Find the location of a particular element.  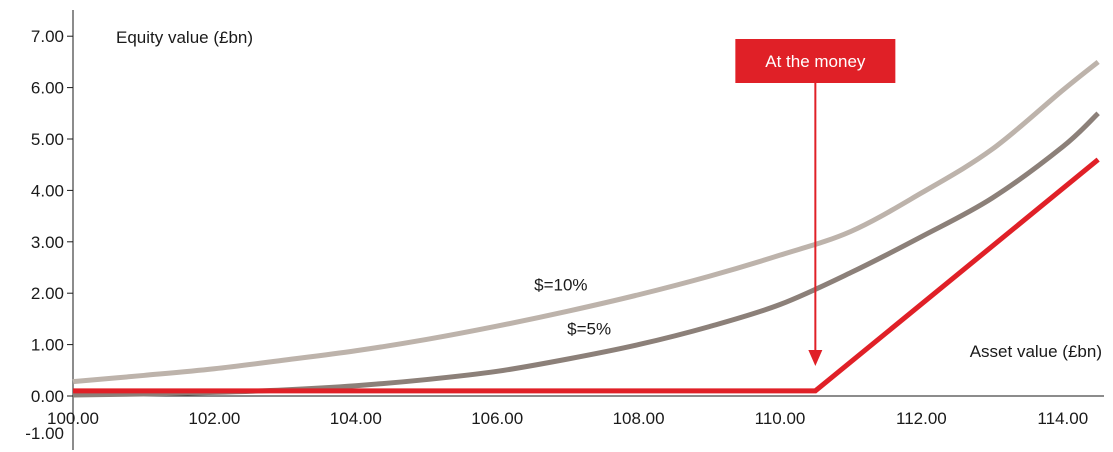

y-tick-label: 5.00 is located at coordinates (47, 139).